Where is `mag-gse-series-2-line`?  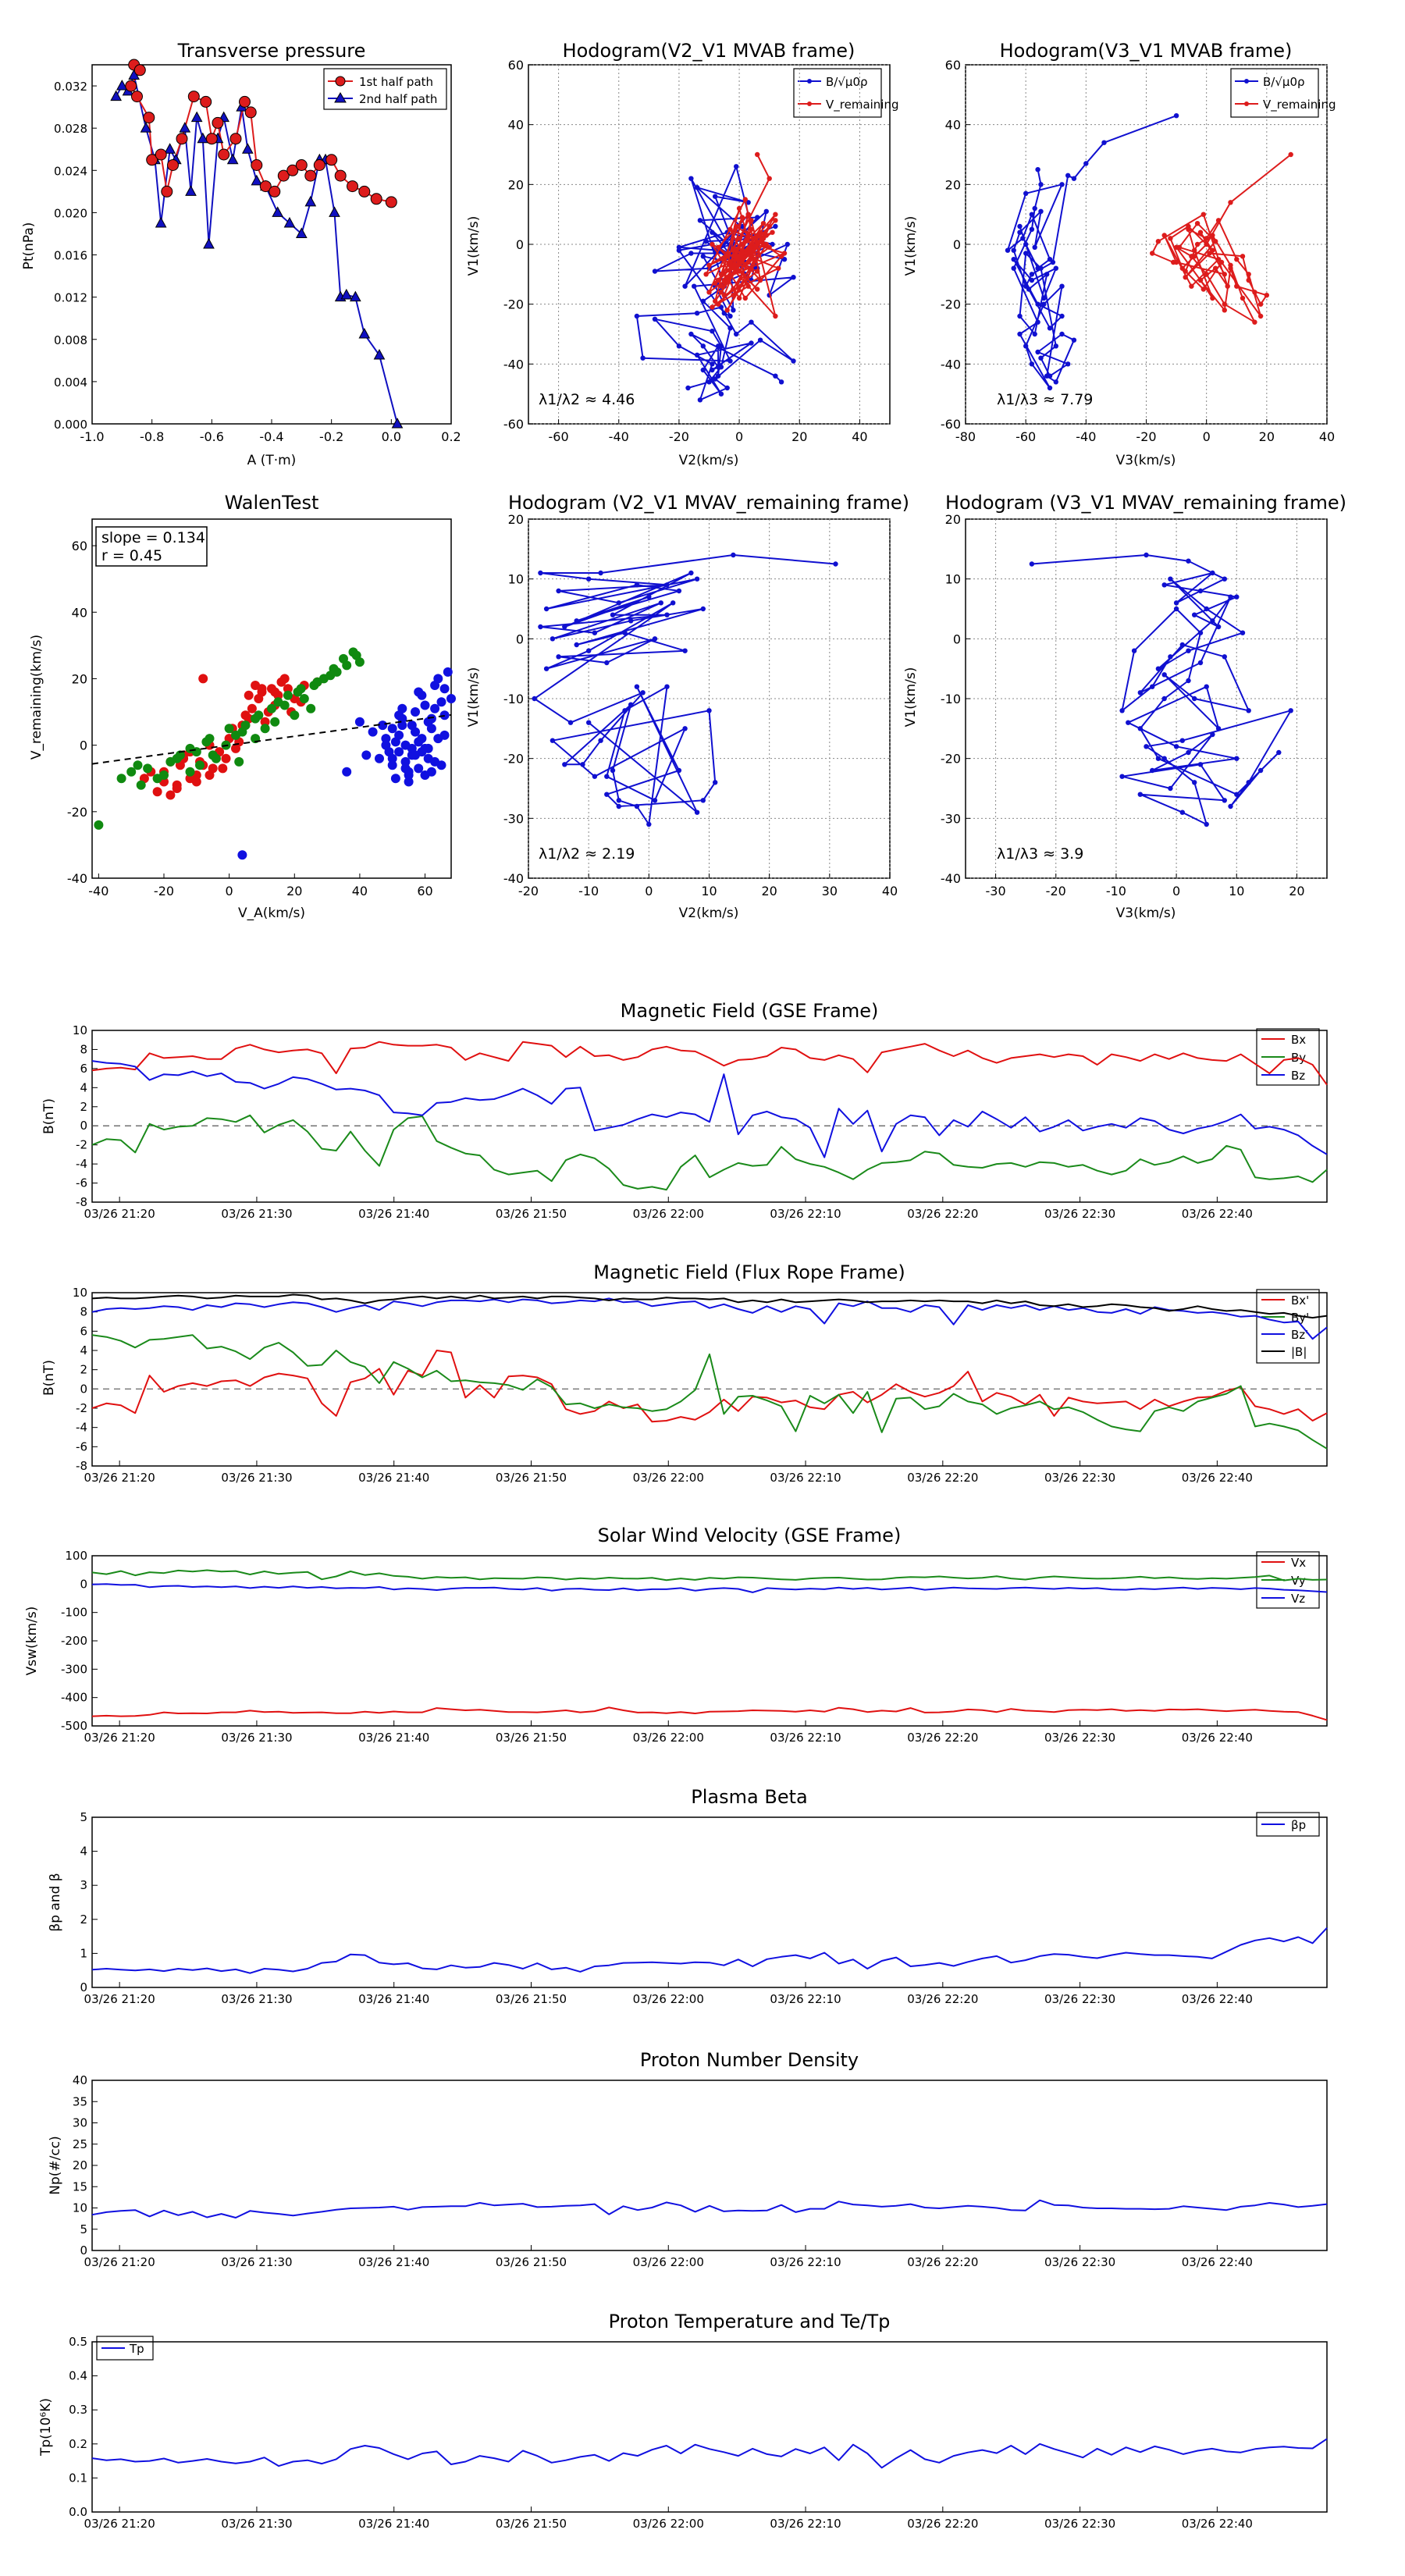
mag-gse-series-2-line is located at coordinates (710, 1109).